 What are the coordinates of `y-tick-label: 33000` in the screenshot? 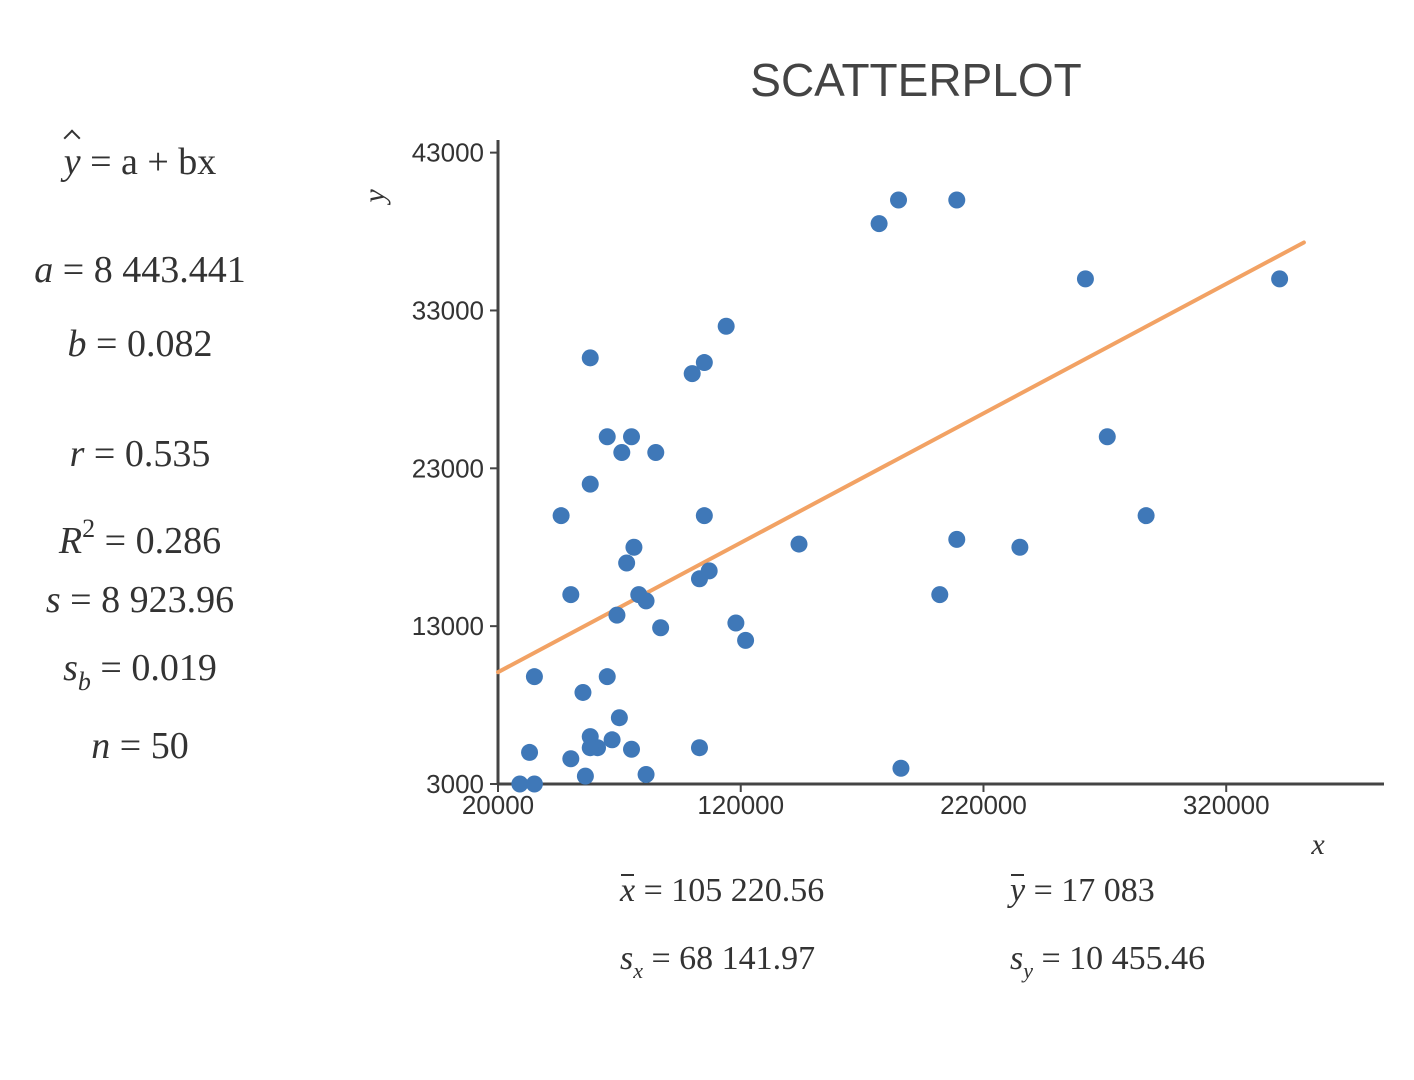 It's located at (448, 310).